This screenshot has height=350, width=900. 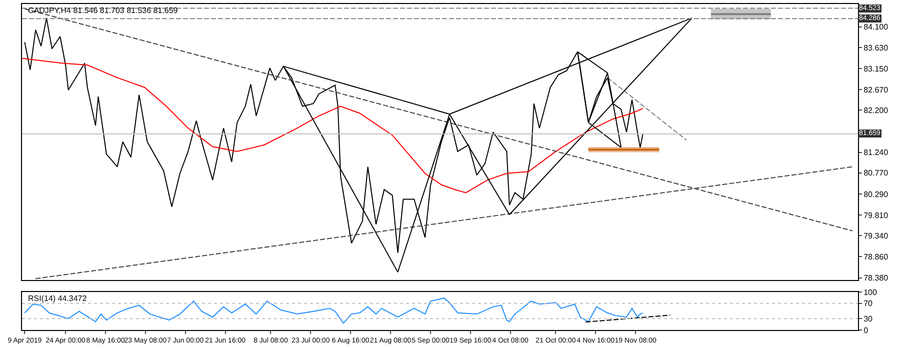 I want to click on y-tick-label: 100, so click(x=871, y=292).